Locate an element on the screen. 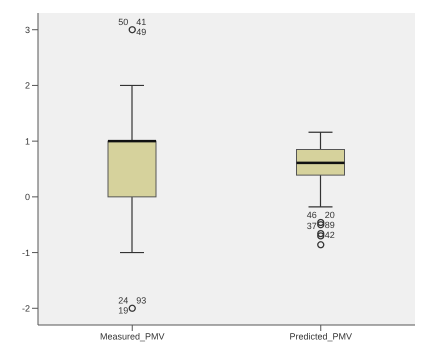 Image resolution: width=433 pixels, height=360 pixels. y-tick-label: -1 is located at coordinates (26, 253).